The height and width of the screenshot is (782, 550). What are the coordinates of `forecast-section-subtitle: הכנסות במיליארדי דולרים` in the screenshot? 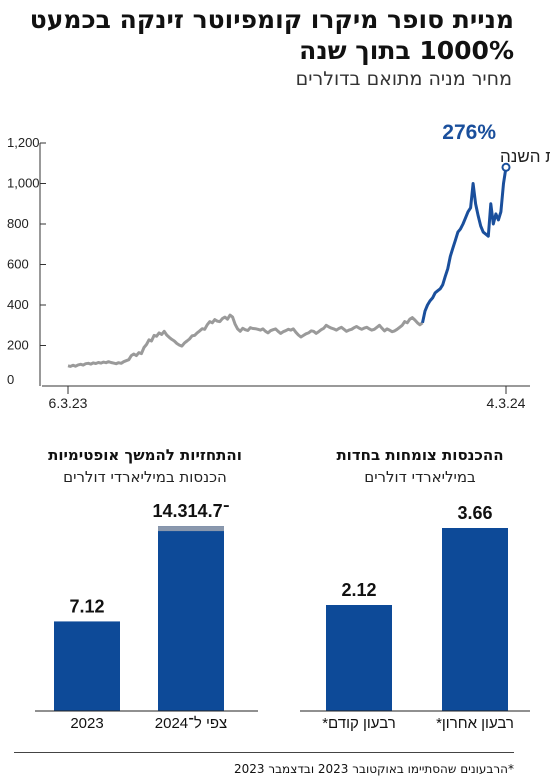 It's located at (145, 477).